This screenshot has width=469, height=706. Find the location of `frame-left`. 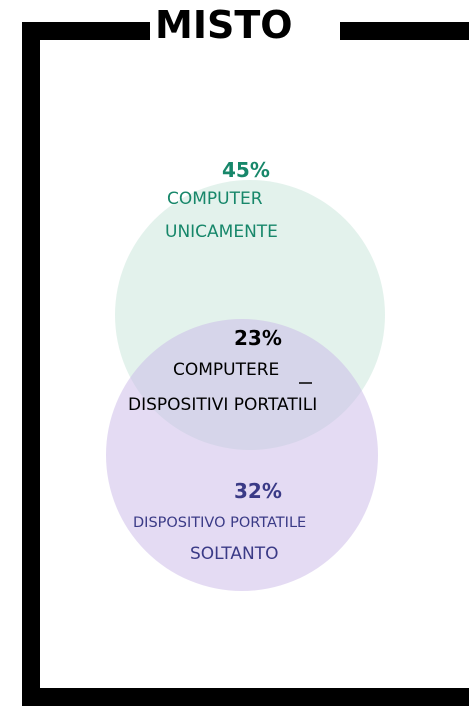

frame-left is located at coordinates (31, 364).